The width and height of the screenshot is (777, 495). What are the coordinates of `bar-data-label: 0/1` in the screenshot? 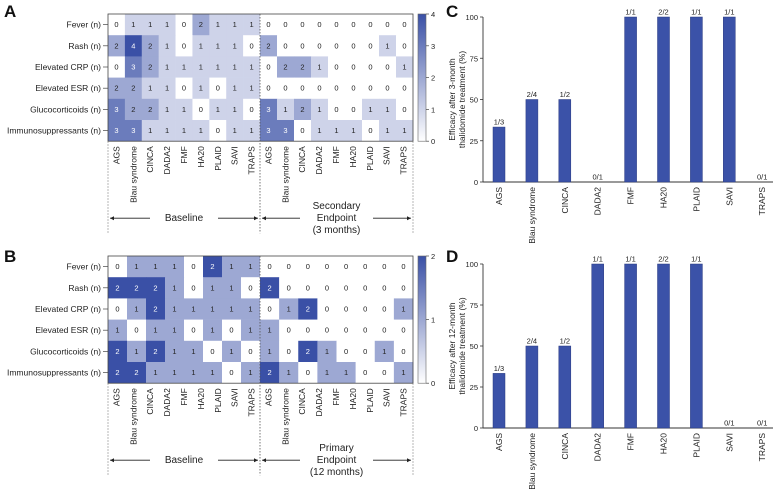 It's located at (762, 177).